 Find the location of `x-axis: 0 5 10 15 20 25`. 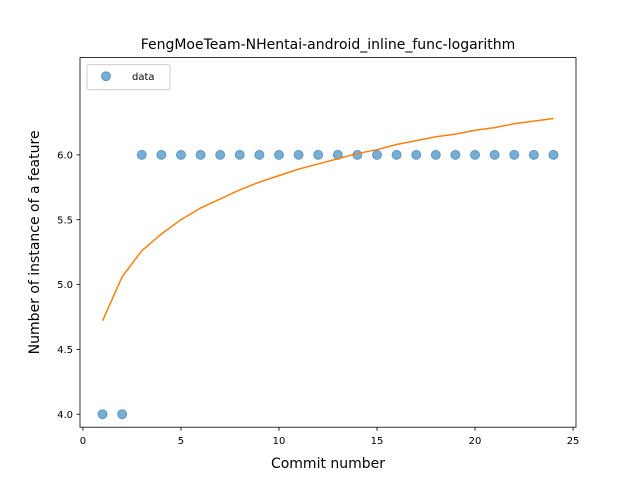

x-axis: 0 5 10 15 20 25 is located at coordinates (330, 437).